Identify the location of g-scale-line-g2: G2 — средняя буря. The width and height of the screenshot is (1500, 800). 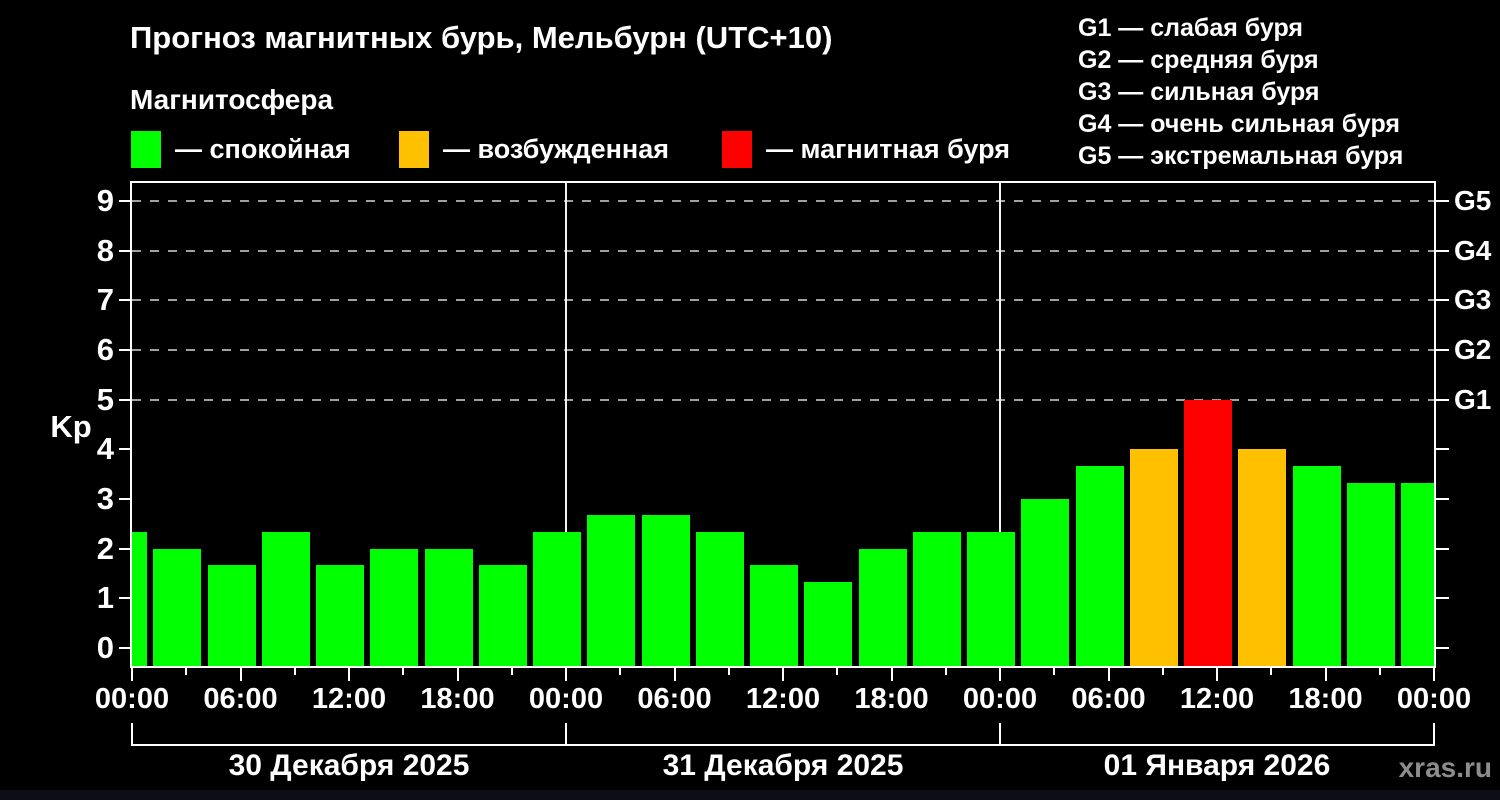
(1198, 60).